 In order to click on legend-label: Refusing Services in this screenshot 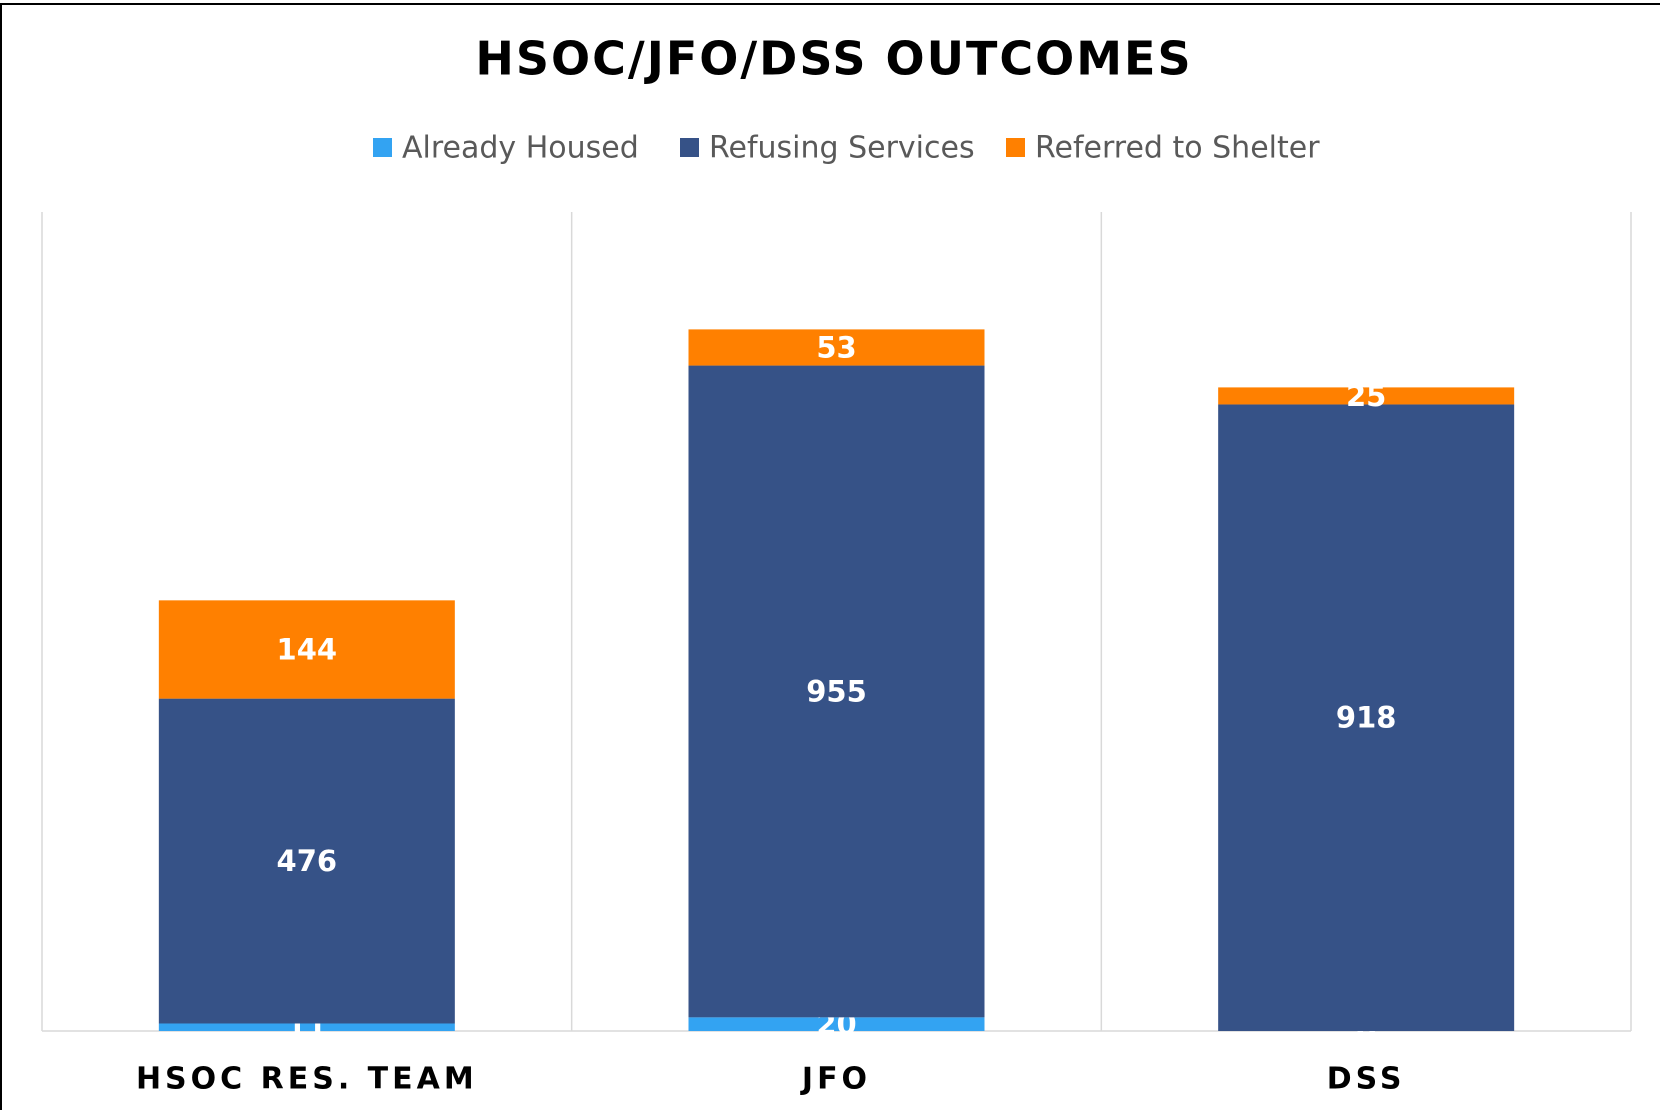, I will do `click(842, 148)`.